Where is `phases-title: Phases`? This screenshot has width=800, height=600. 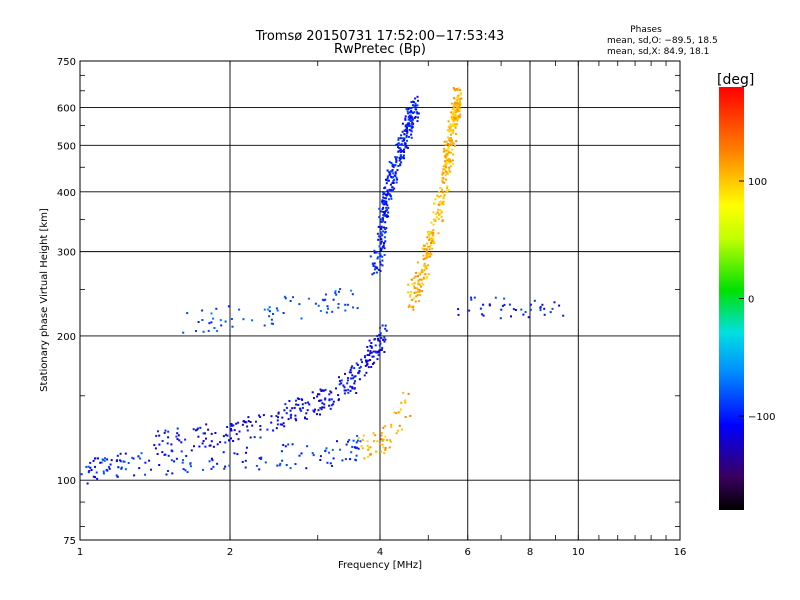
phases-title: Phases is located at coordinates (646, 30).